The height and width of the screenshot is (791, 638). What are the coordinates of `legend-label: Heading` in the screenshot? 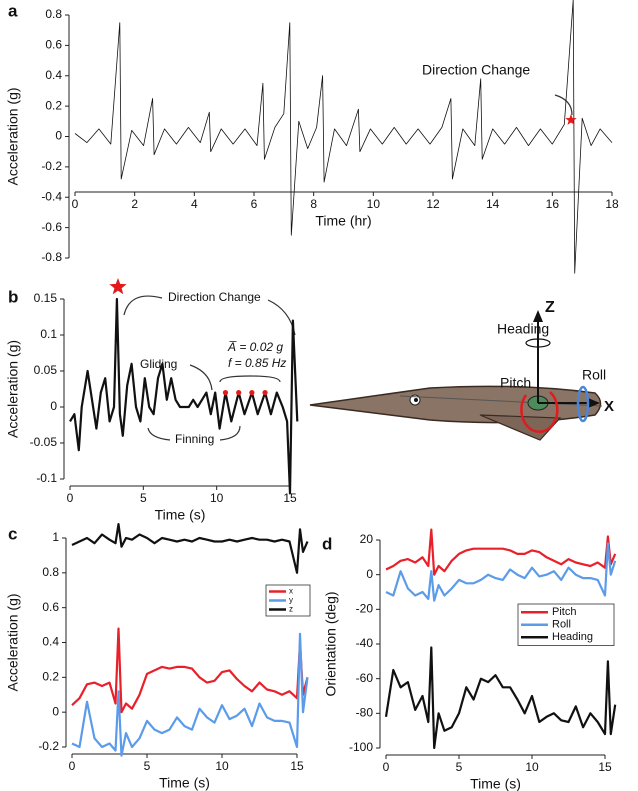 It's located at (572, 637).